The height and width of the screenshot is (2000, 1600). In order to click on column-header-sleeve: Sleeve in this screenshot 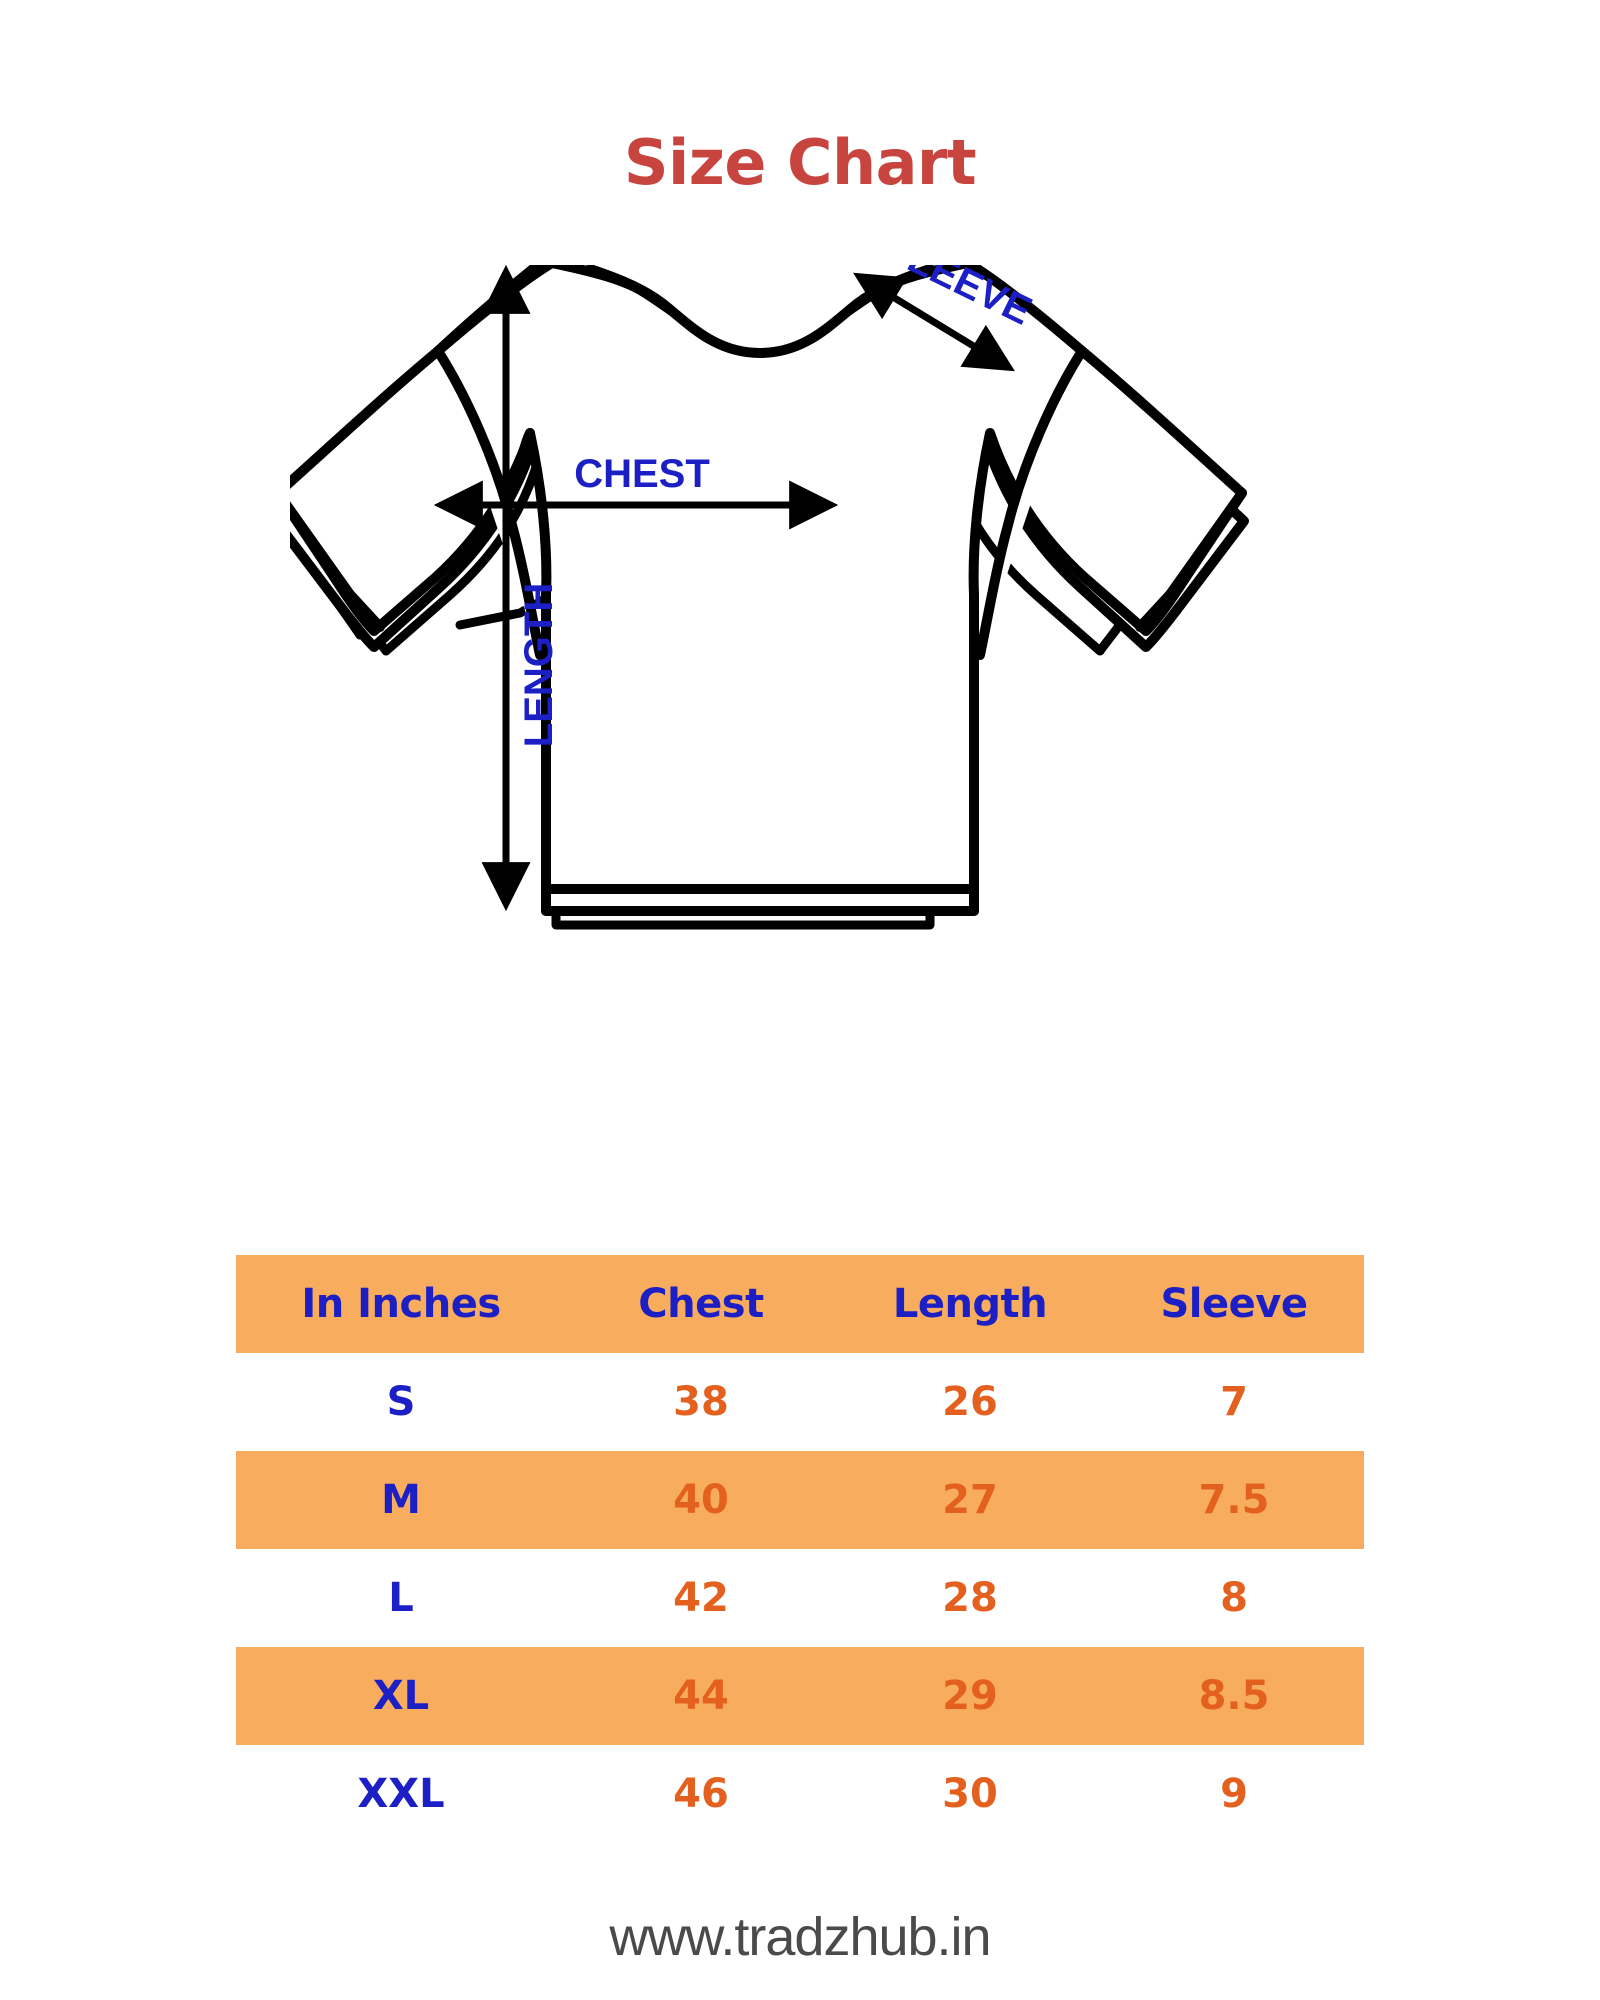, I will do `click(1234, 1304)`.